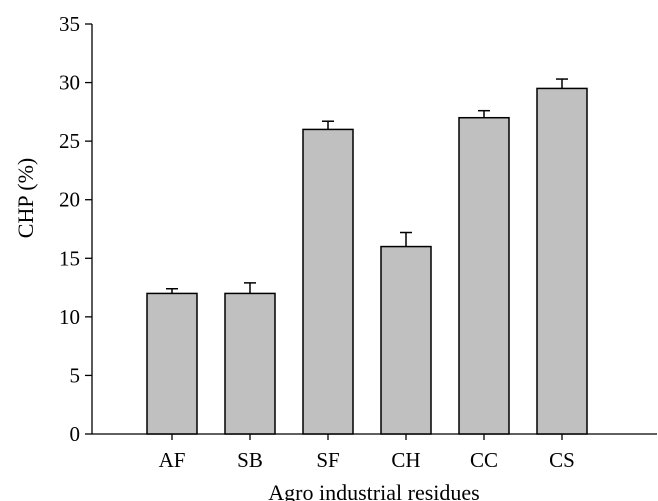 This screenshot has width=658, height=501. Describe the element at coordinates (75, 375) in the screenshot. I see `y-tick-label: 5` at that location.